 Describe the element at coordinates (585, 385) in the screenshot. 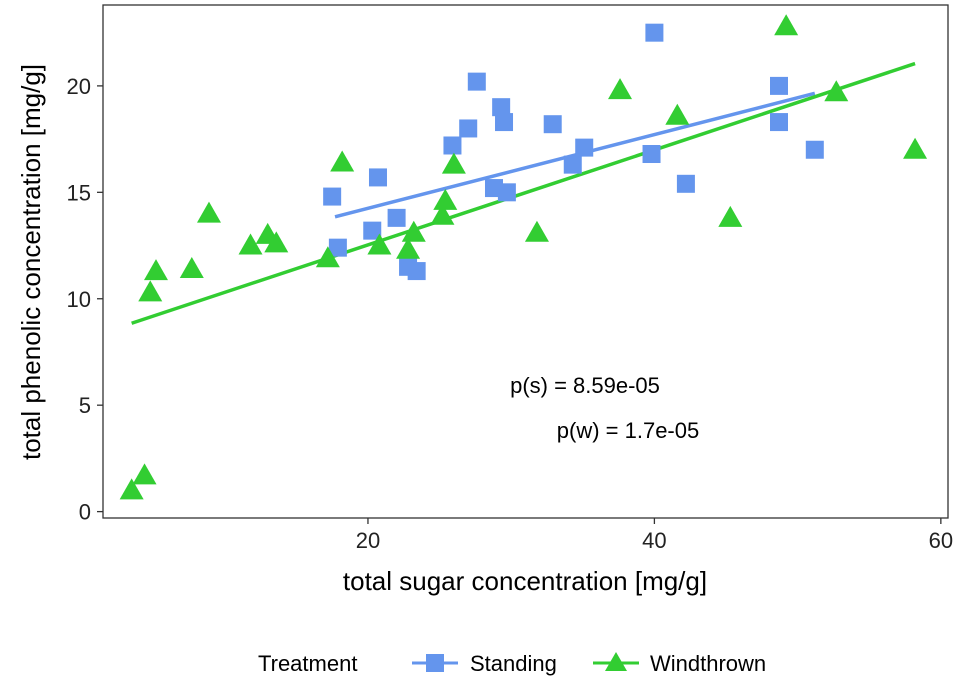

I see `annotation-p-standing: p(s) = 8.59e-05` at that location.